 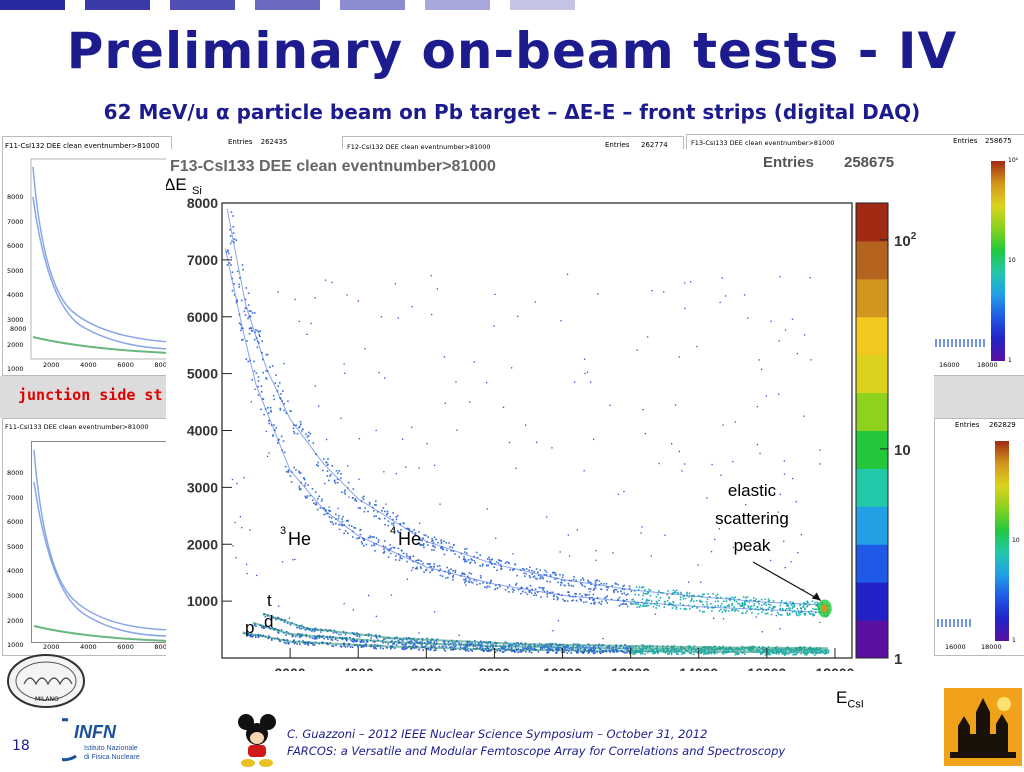 What do you see at coordinates (358, 668) in the screenshot?
I see `x-tick-label: 4000` at bounding box center [358, 668].